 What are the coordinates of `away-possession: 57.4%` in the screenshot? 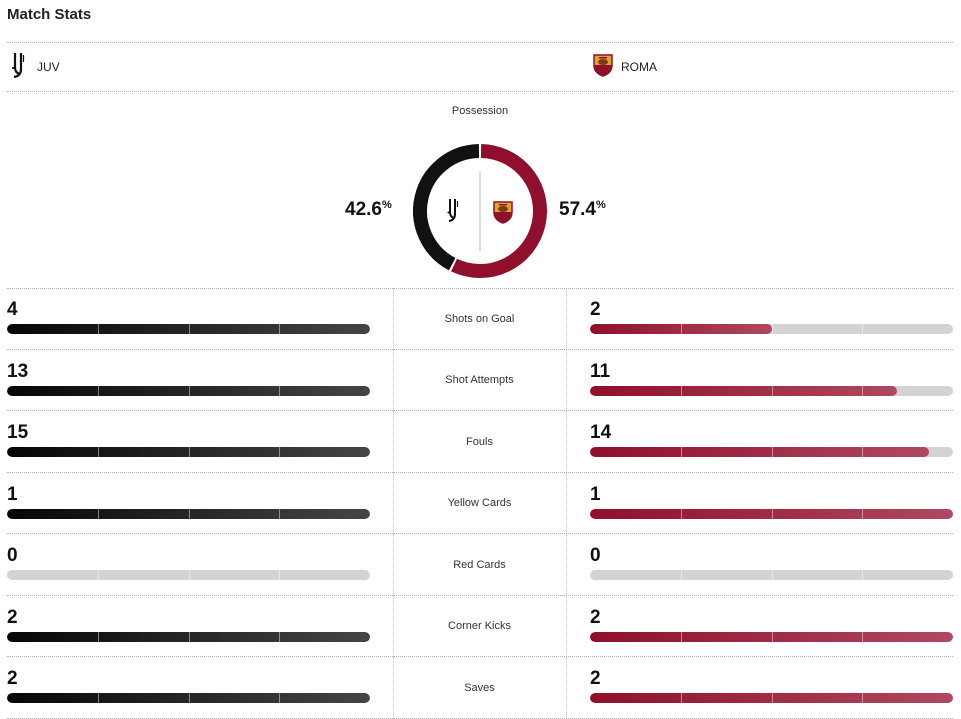 It's located at (582, 210).